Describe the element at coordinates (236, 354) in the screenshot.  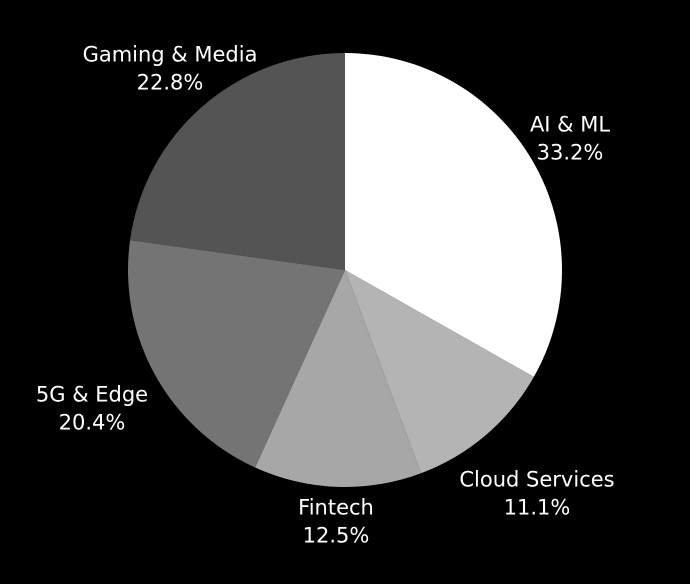
I see `pie-slice-5g-edge` at that location.